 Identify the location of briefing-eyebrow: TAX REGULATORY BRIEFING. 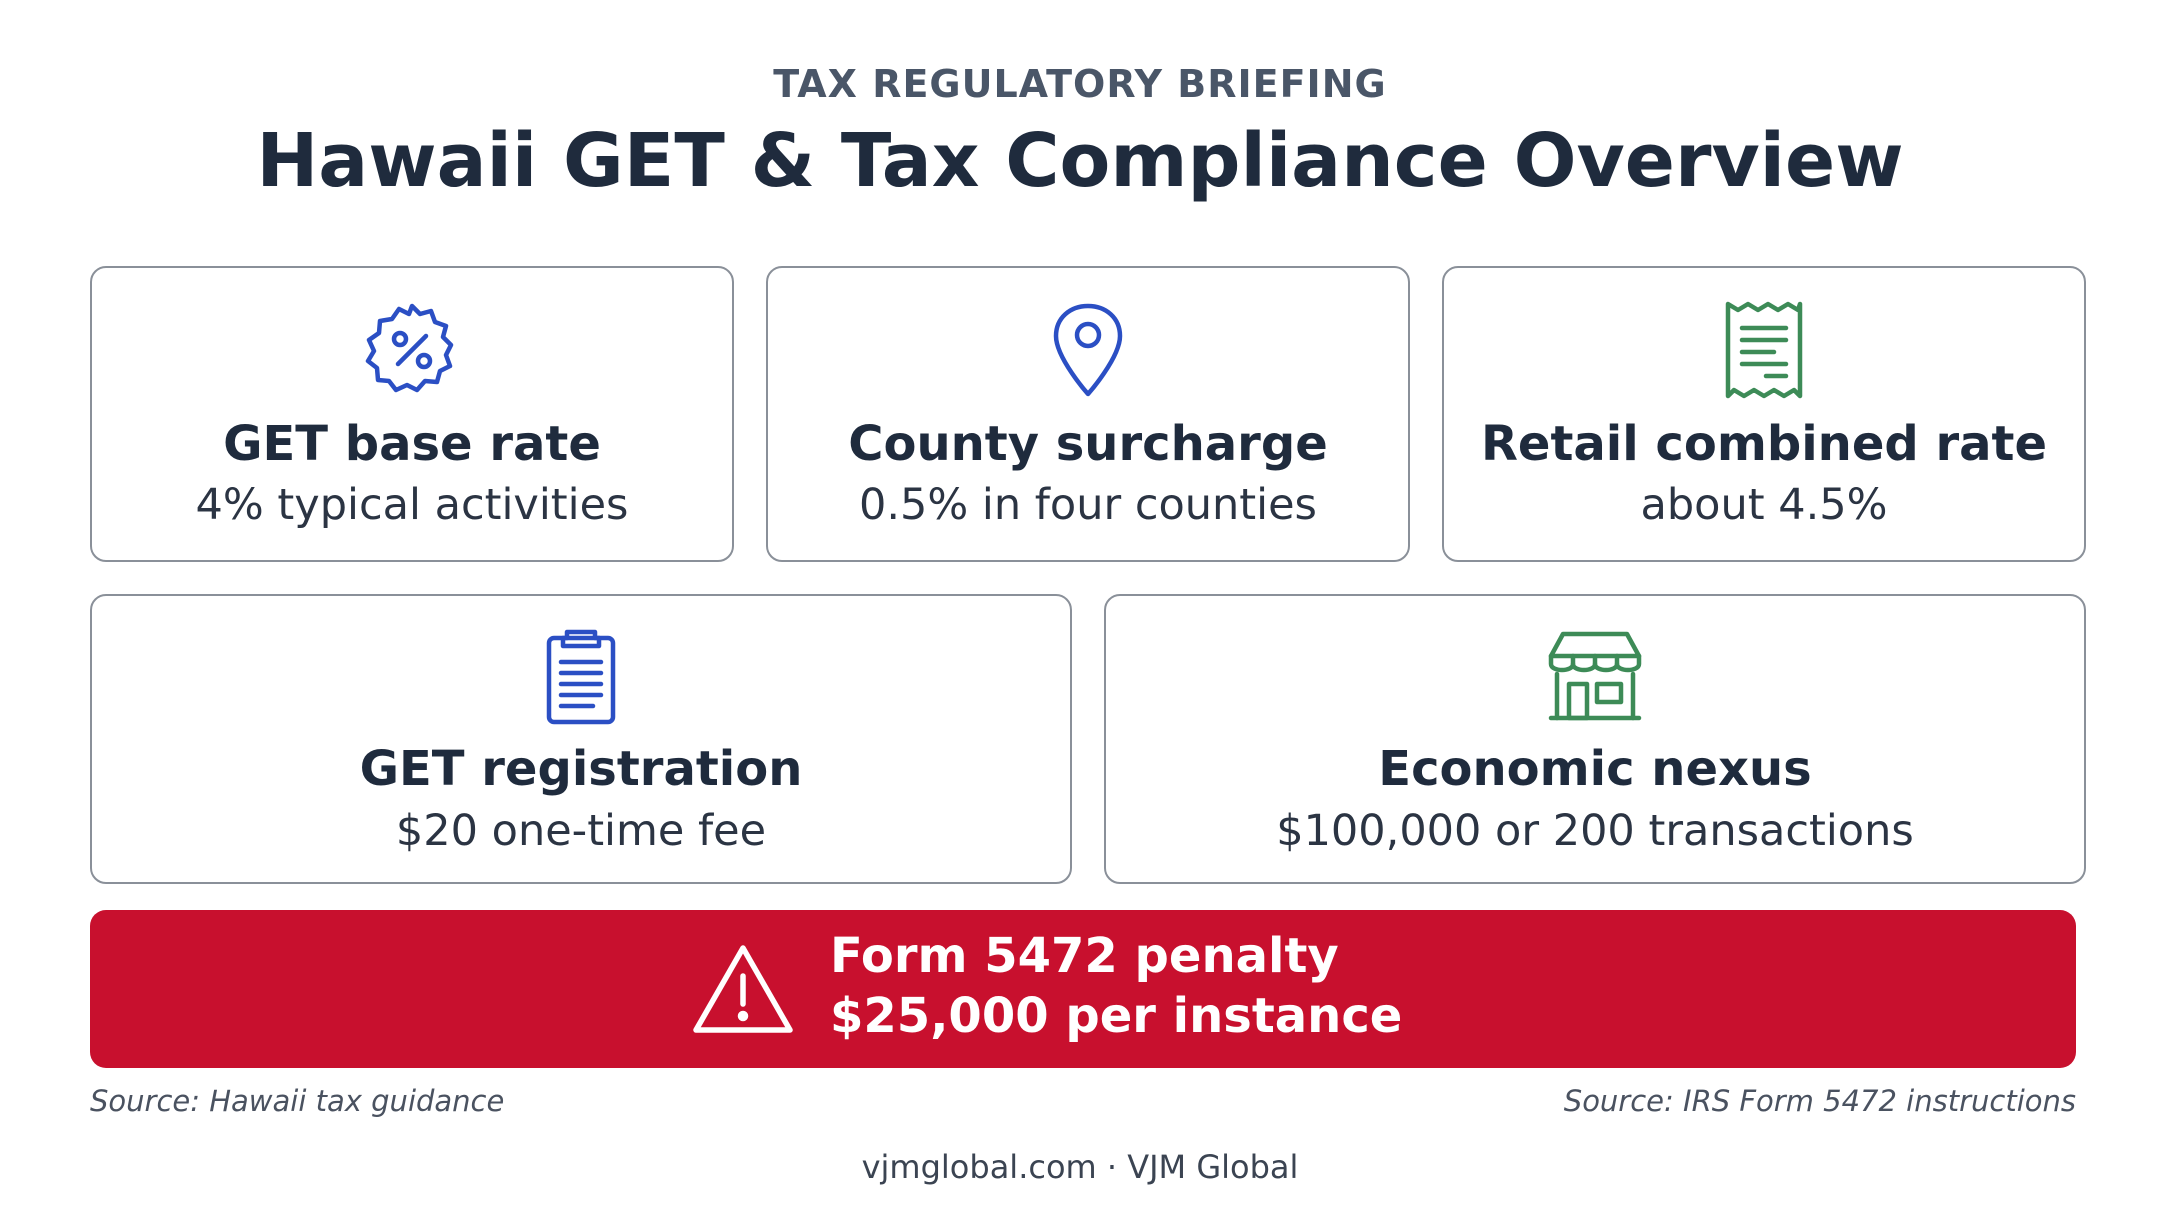
(1080, 84).